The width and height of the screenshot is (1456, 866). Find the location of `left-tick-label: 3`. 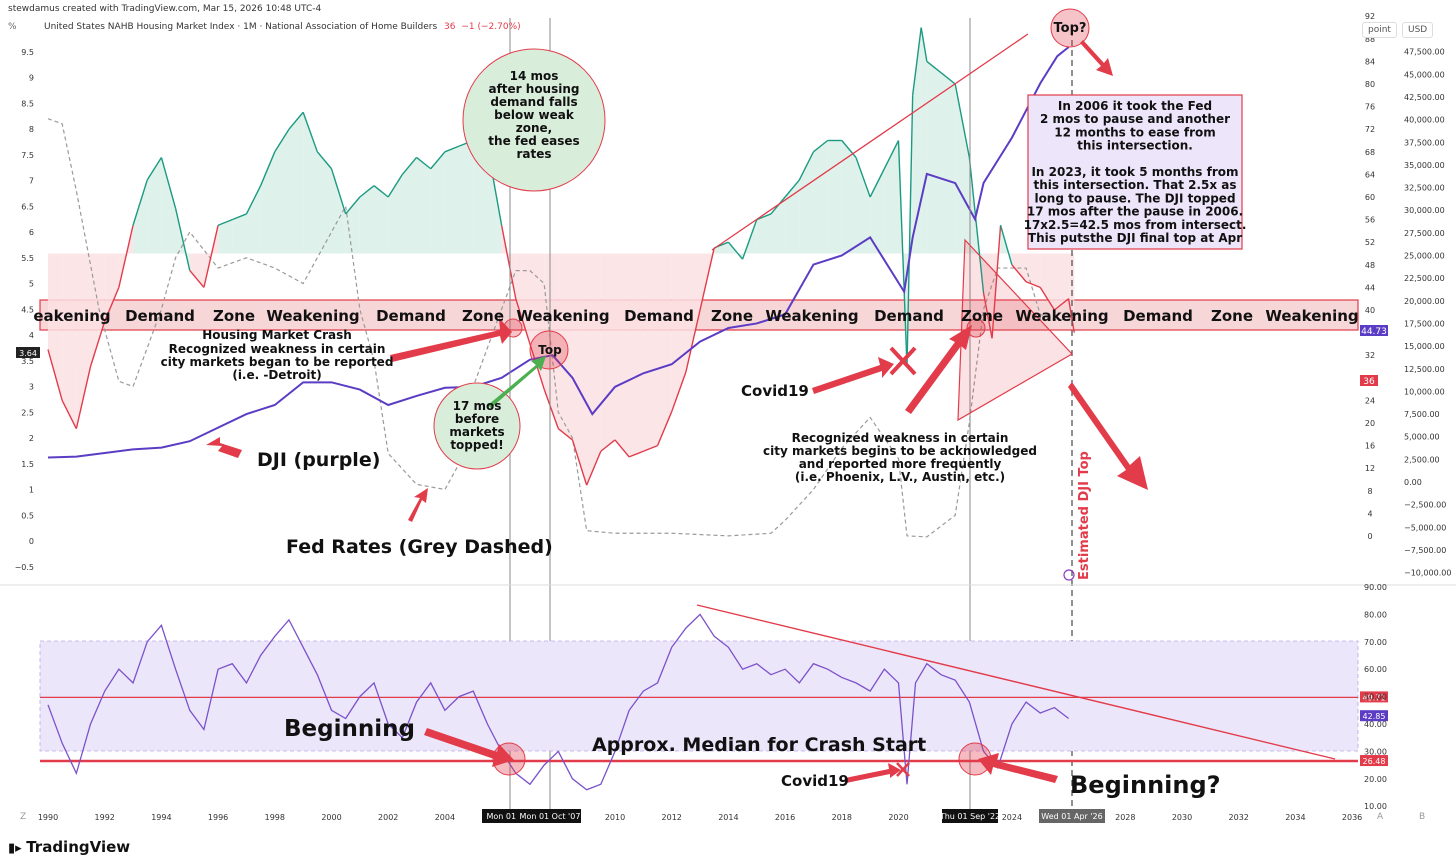

left-tick-label: 3 is located at coordinates (31, 387).